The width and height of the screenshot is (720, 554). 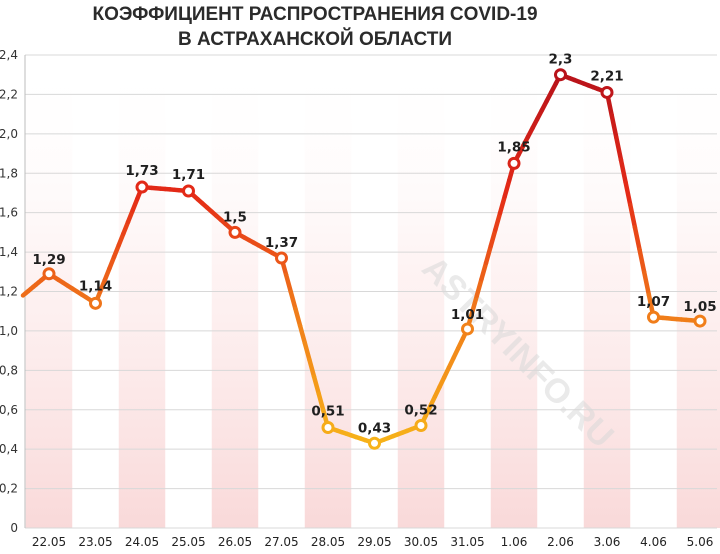 I want to click on data-label: 0,43, so click(x=374, y=428).